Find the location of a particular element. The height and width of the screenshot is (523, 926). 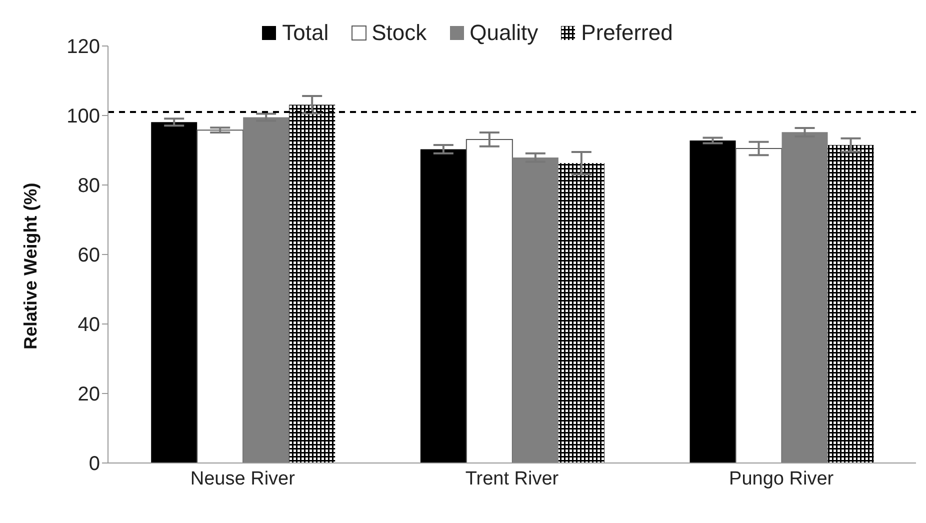

legend-label: Stock is located at coordinates (398, 33).